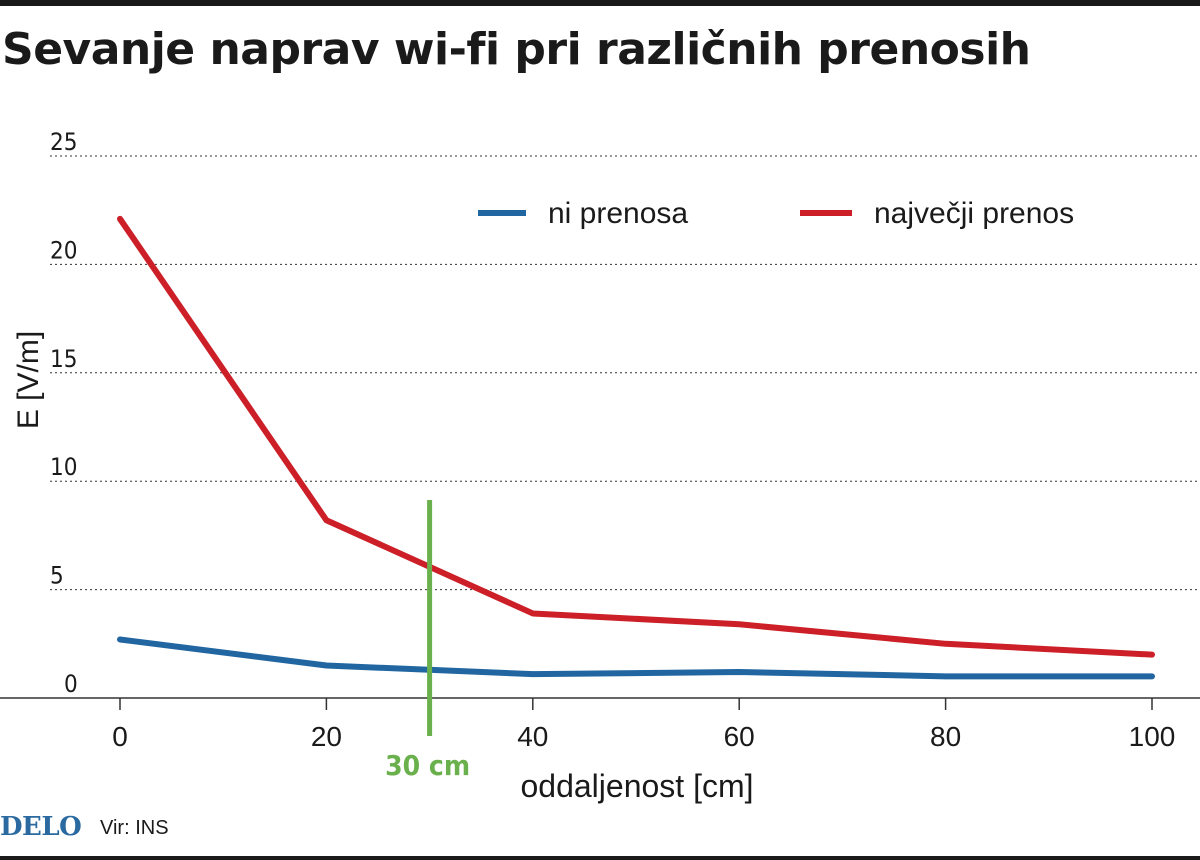  I want to click on x-tick-label: 20, so click(326, 736).